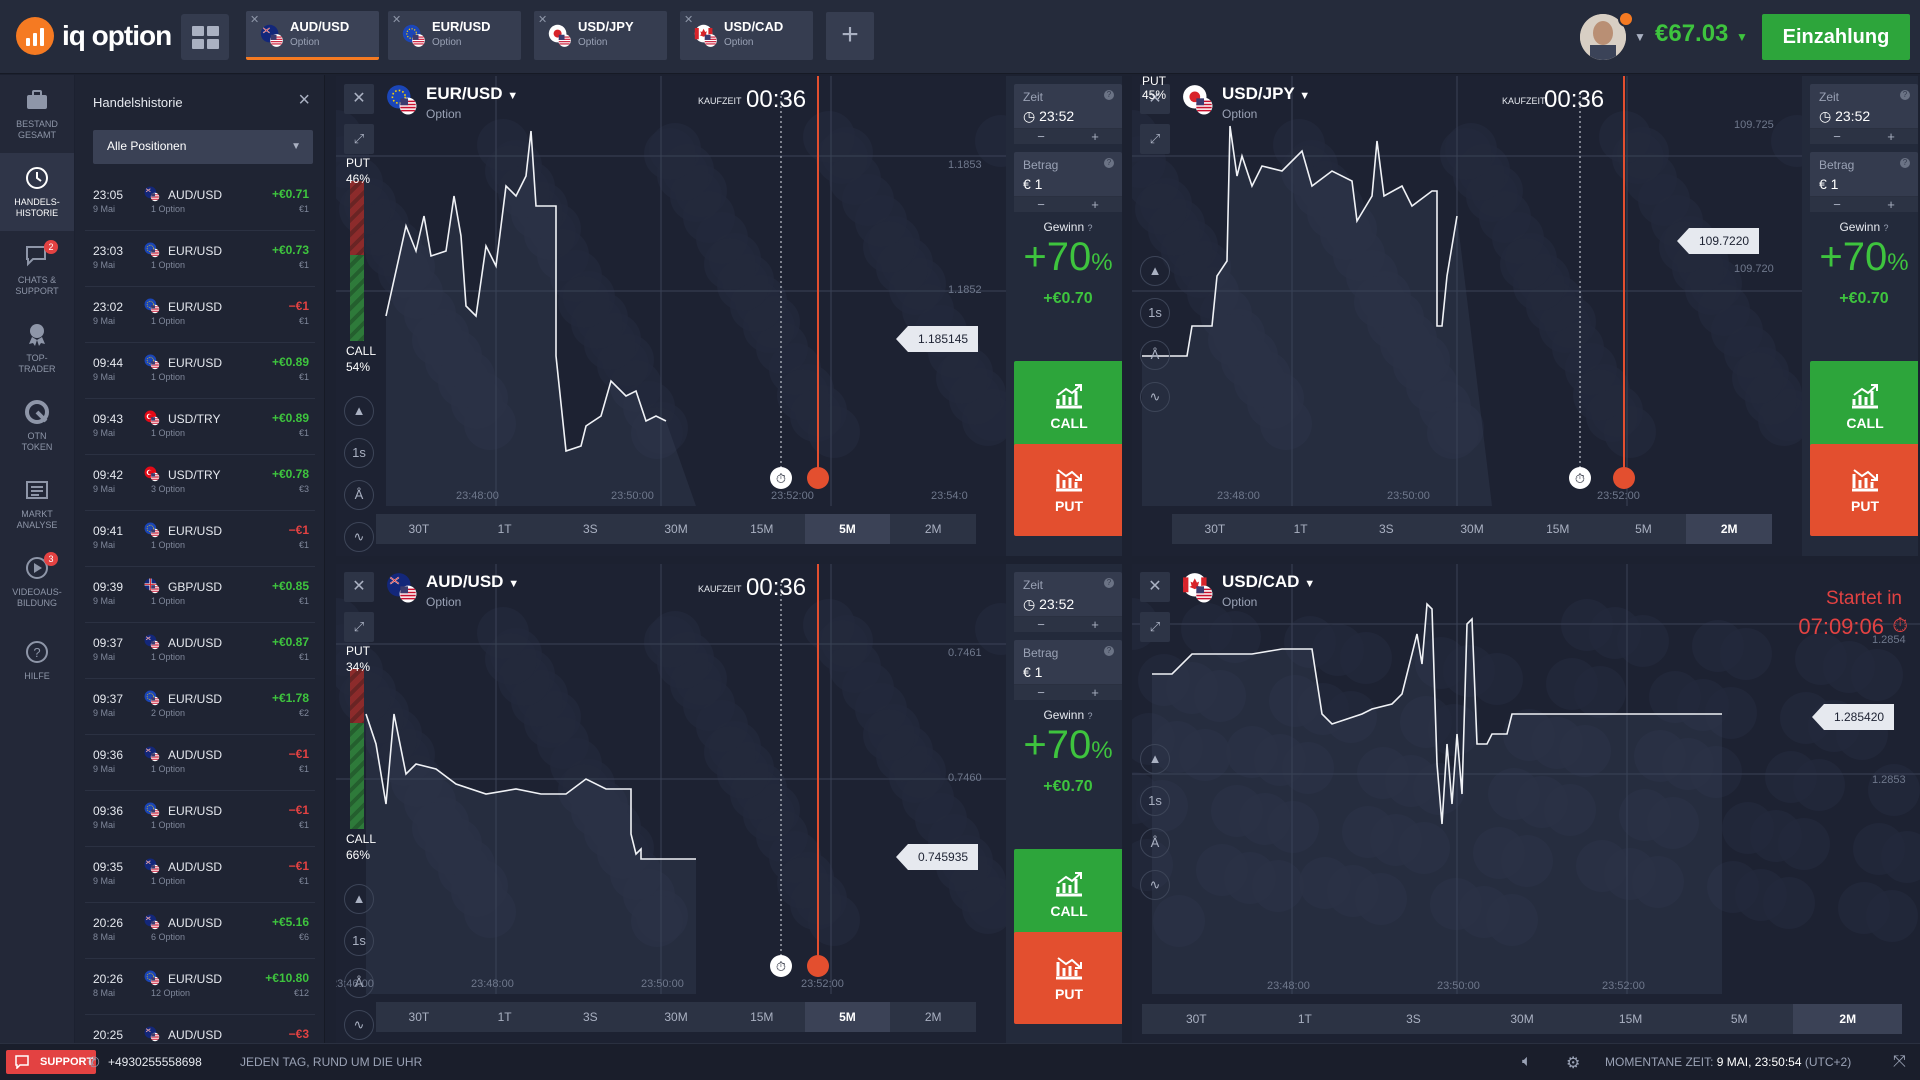 This screenshot has height=1080, width=1920. I want to click on history-row: 09:37 9 Mai AUD/USD 1 Option +€0.87 €1, so click(200, 651).